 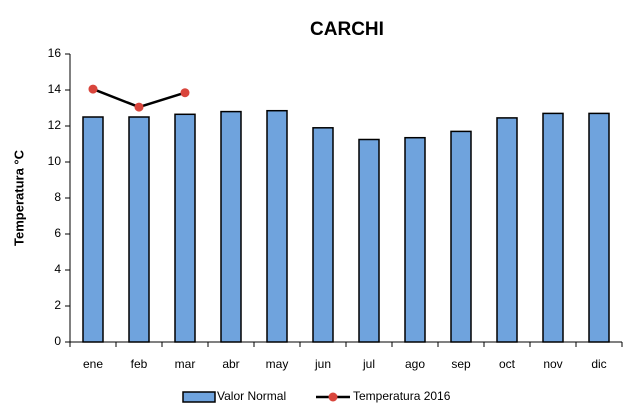 What do you see at coordinates (347, 29) in the screenshot?
I see `chart-title: CARCHI` at bounding box center [347, 29].